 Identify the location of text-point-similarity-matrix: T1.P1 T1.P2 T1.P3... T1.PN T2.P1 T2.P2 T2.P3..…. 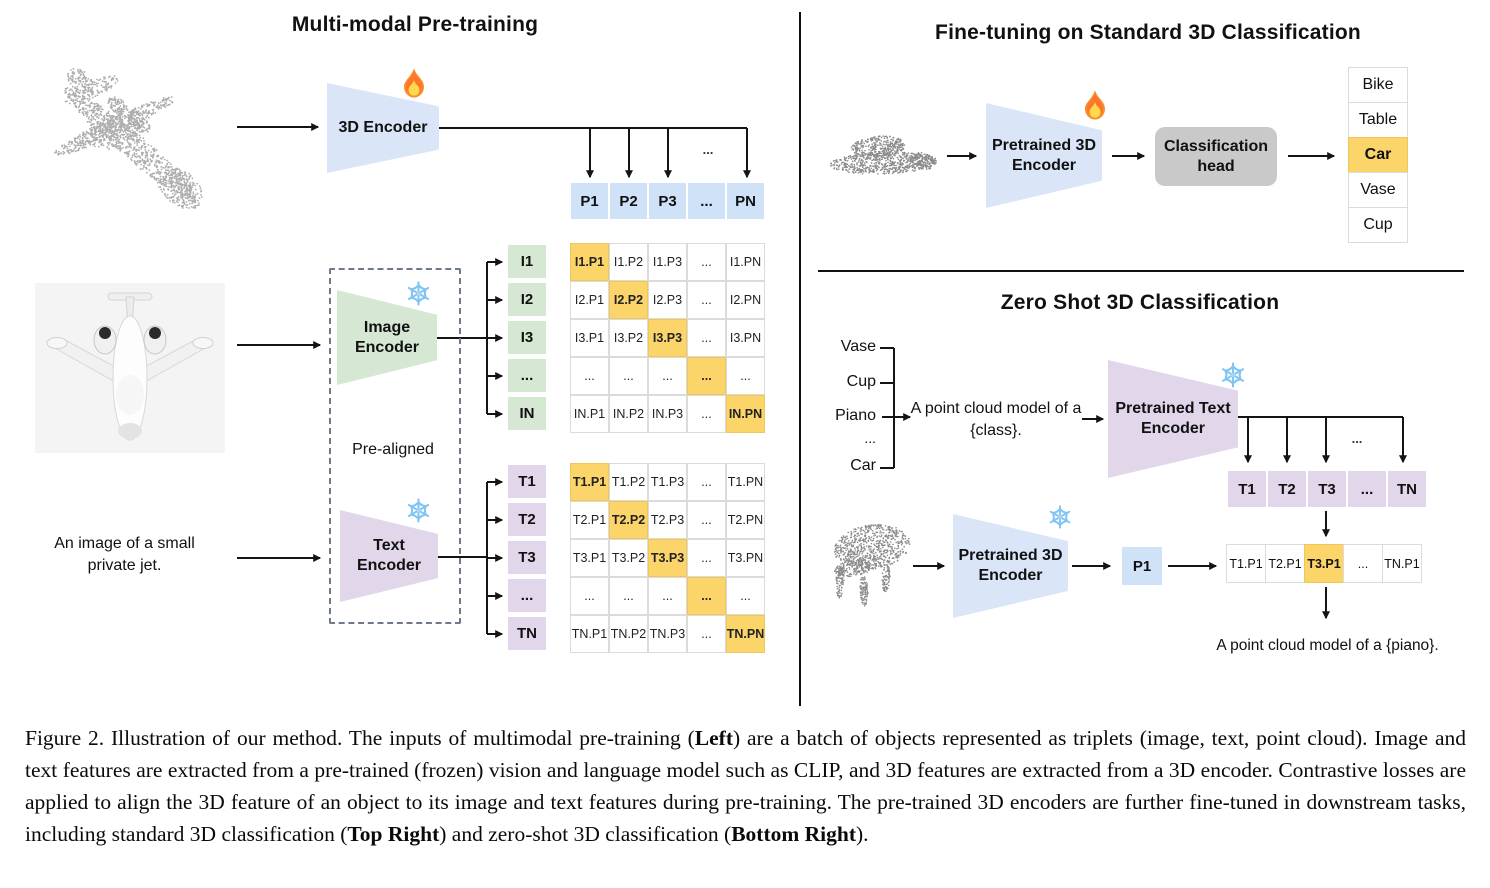
(667, 558).